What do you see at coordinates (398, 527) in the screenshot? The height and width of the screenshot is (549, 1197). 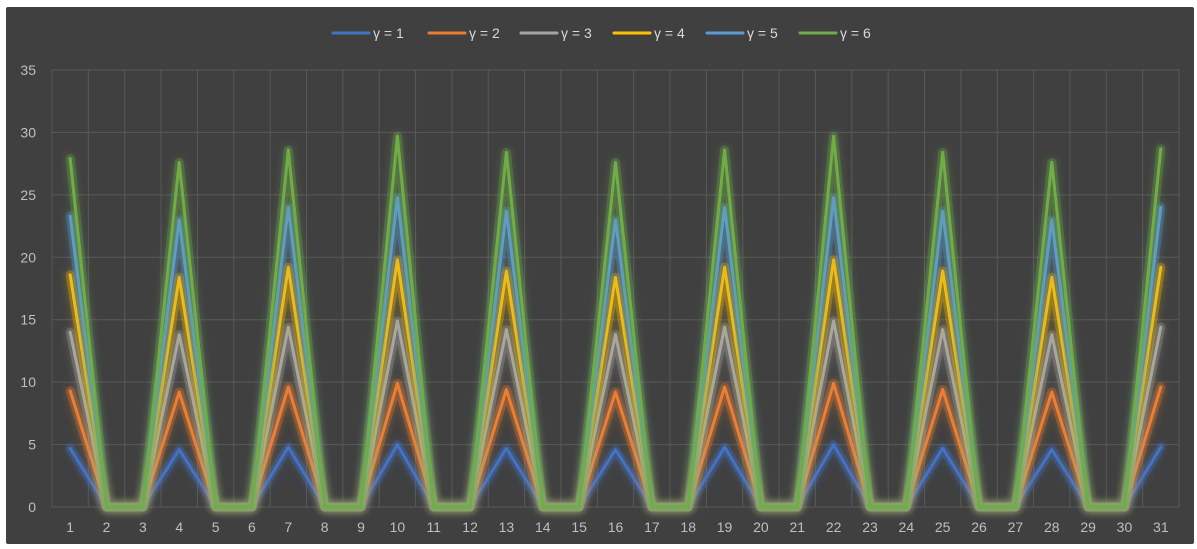 I see `x-tick-label: 10` at bounding box center [398, 527].